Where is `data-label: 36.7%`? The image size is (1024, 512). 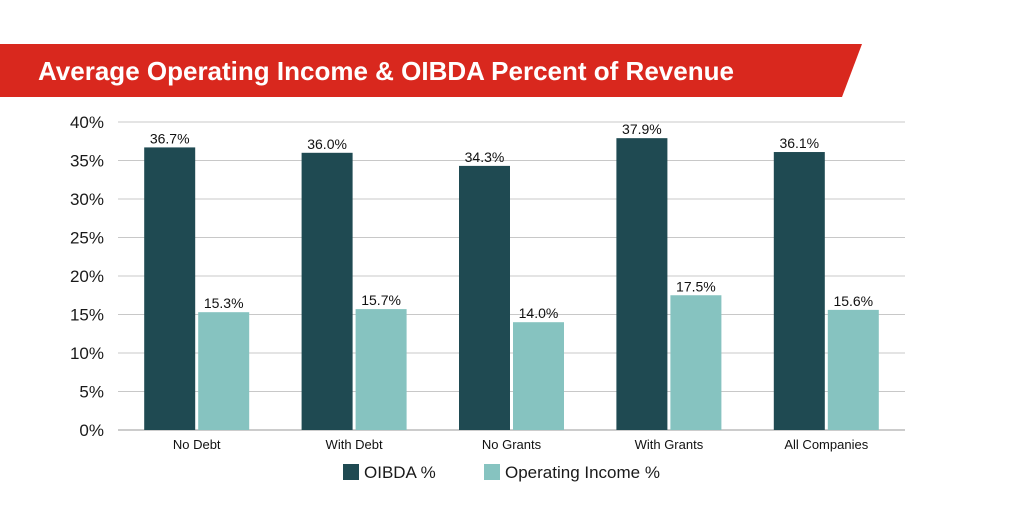
data-label: 36.7% is located at coordinates (170, 138).